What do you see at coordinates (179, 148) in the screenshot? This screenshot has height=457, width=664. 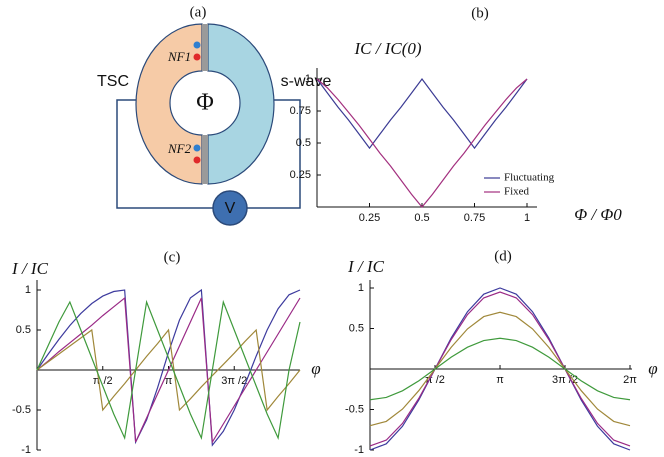 I see `nf2-label: NF2` at bounding box center [179, 148].